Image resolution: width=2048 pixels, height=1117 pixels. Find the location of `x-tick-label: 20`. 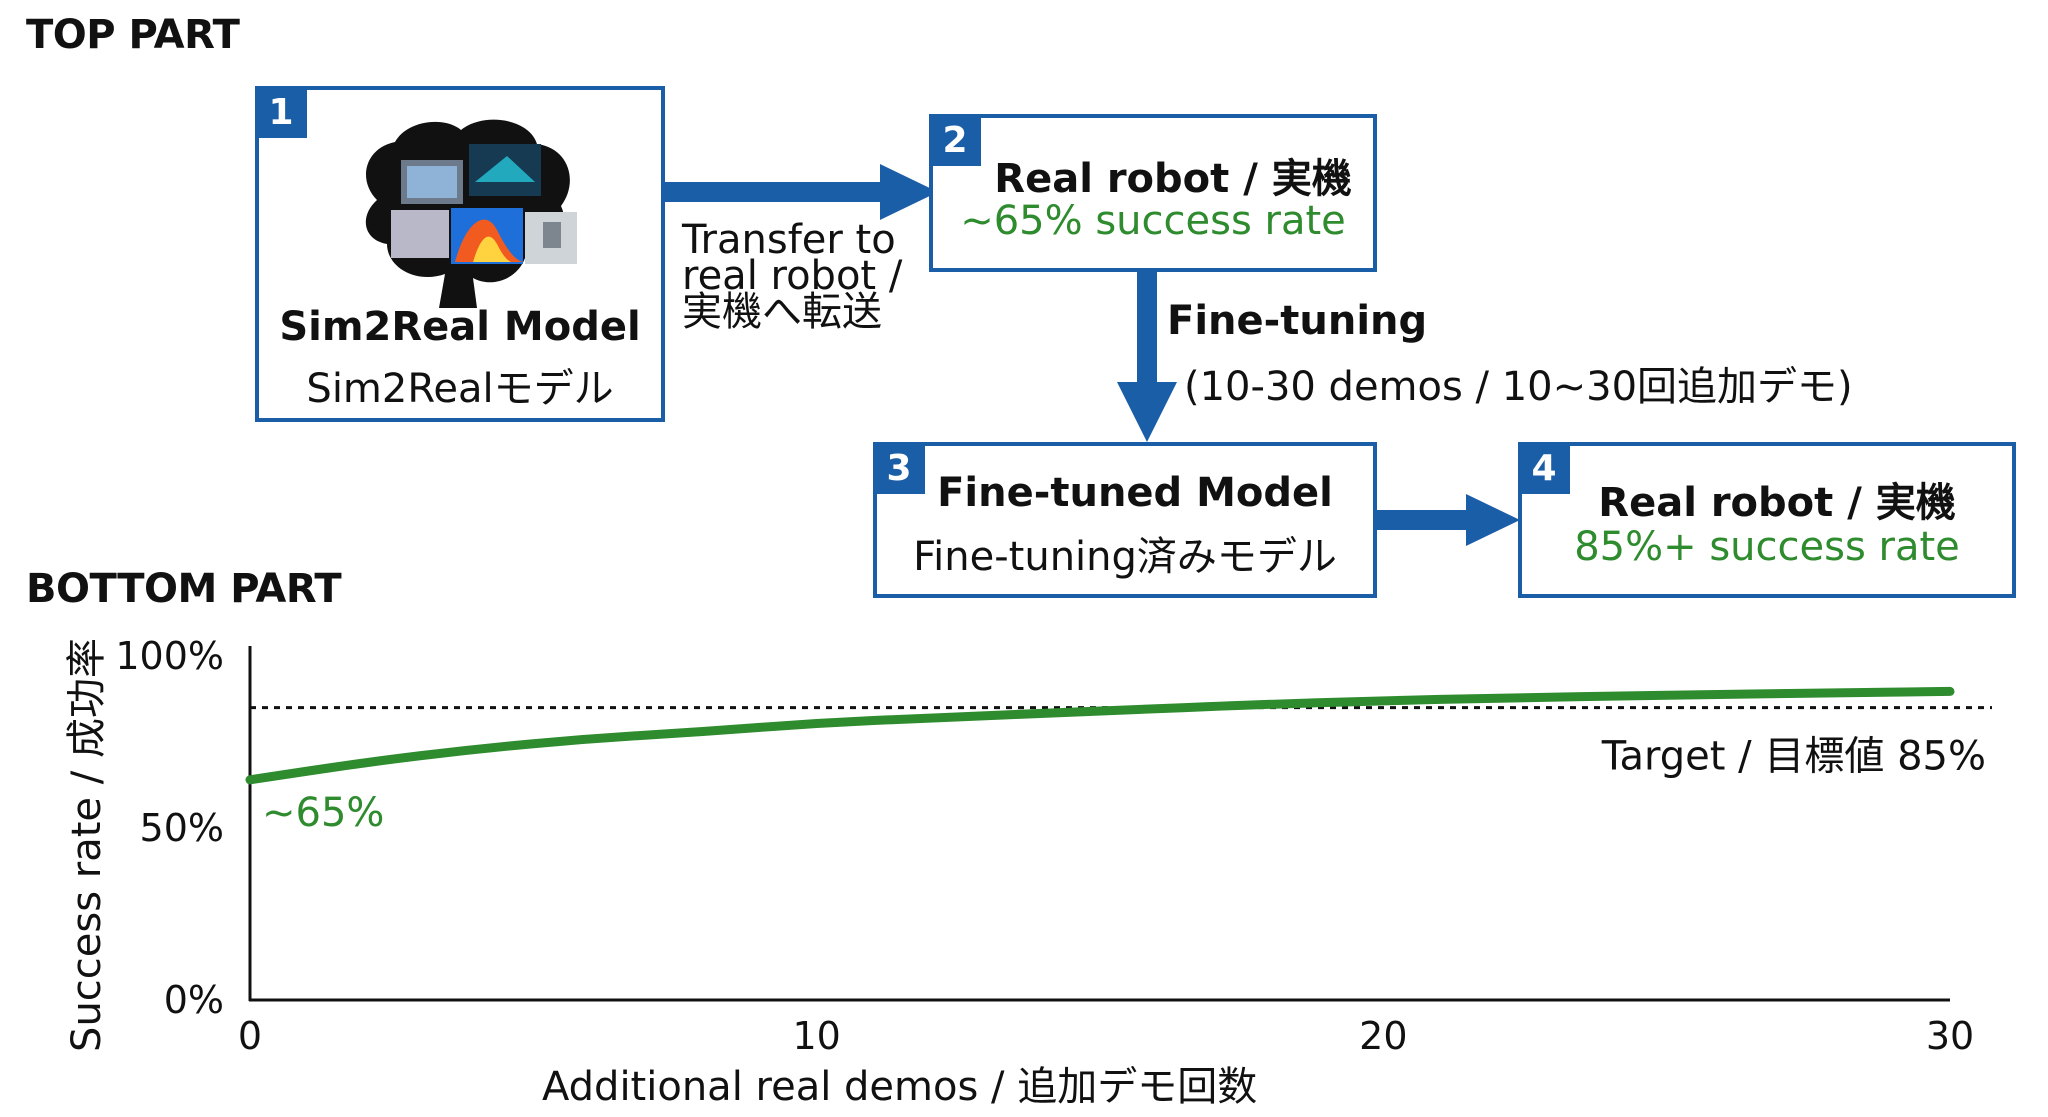

x-tick-label: 20 is located at coordinates (1383, 1036).